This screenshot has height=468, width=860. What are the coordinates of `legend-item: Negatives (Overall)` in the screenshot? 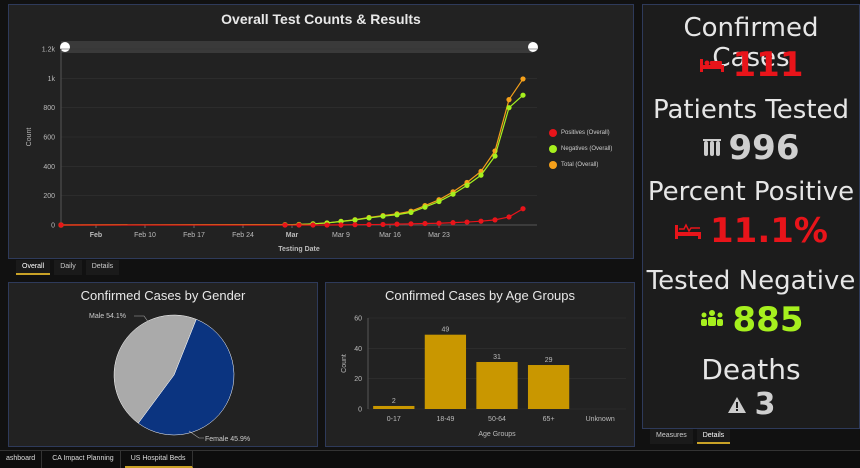 It's located at (580, 149).